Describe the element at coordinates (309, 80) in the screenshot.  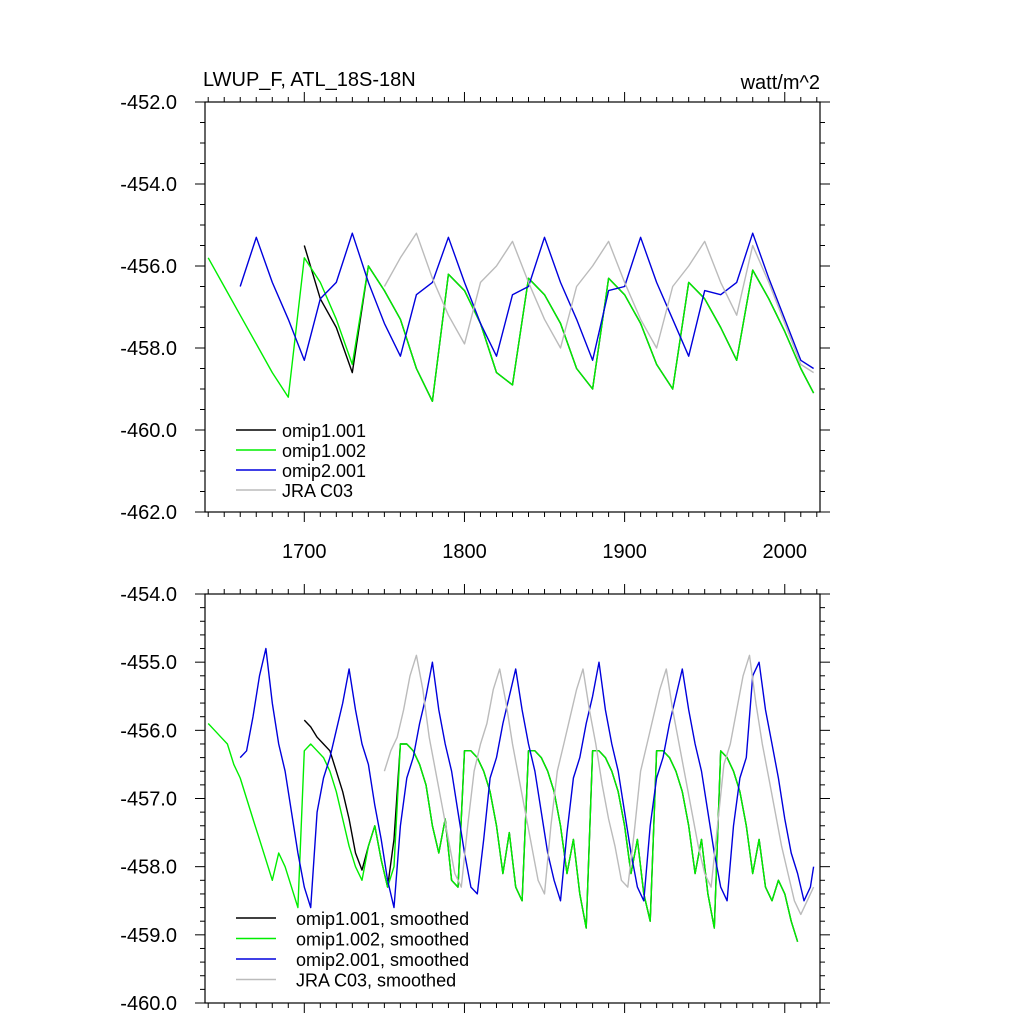
I see `top-title: LWUP_F, ATL_18S-18N` at that location.